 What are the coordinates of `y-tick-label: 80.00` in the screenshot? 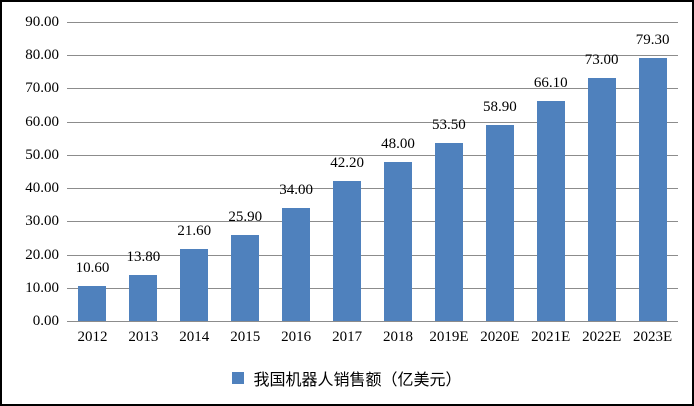 It's located at (42, 55).